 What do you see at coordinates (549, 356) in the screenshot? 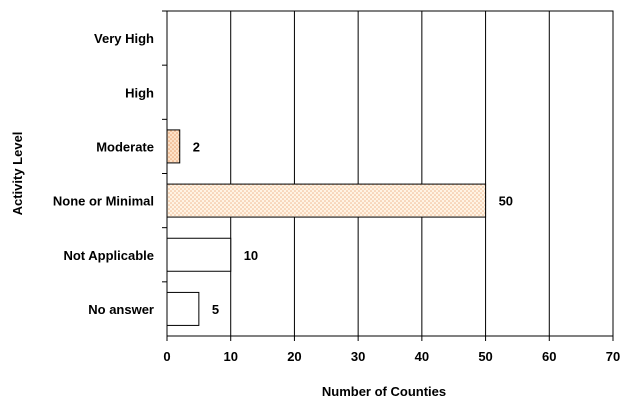
I see `x-tick-label: 60` at bounding box center [549, 356].